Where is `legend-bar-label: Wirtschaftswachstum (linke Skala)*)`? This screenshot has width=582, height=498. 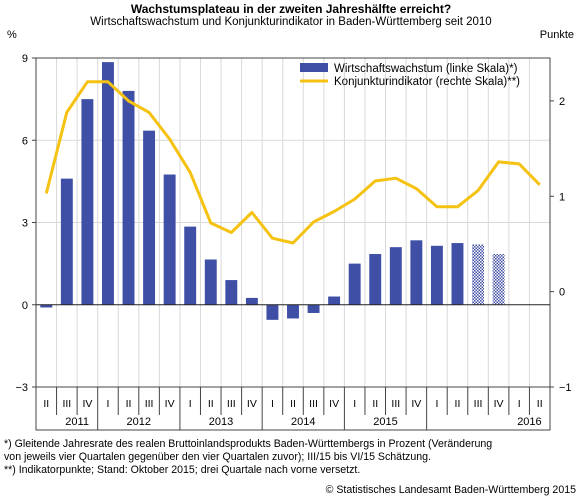
legend-bar-label: Wirtschaftswachstum (linke Skala)*) is located at coordinates (426, 69).